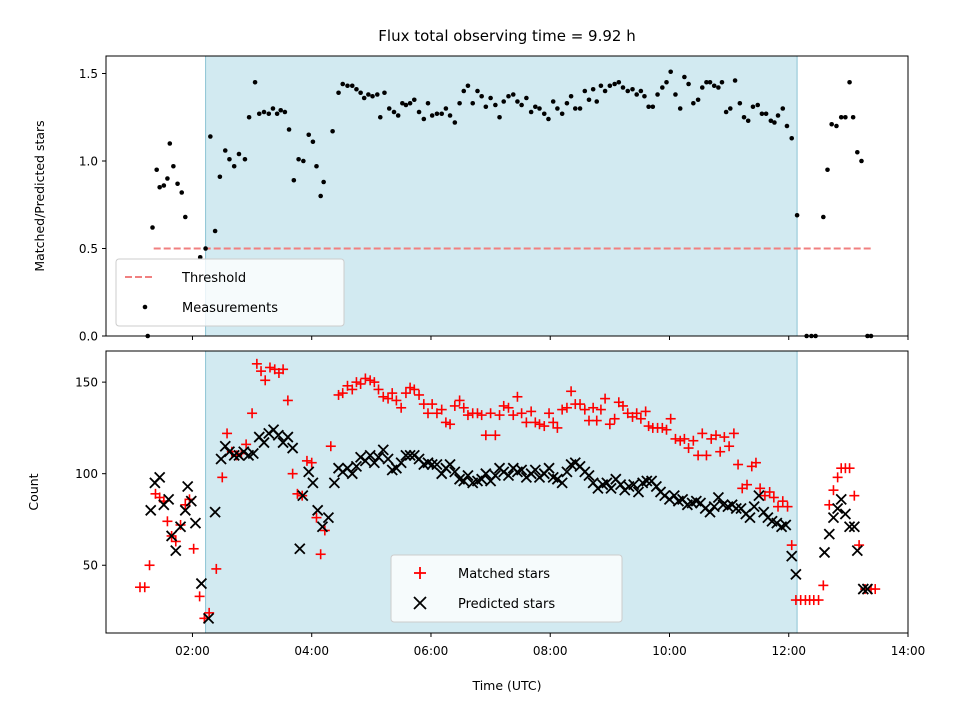 The height and width of the screenshot is (720, 960). Describe the element at coordinates (213, 278) in the screenshot. I see `legend-threshold-label: Threshold` at that location.